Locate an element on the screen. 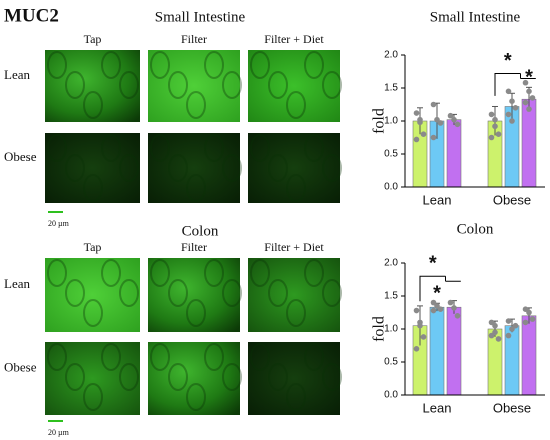  scale-bar-label: 20 µm is located at coordinates (59, 223).